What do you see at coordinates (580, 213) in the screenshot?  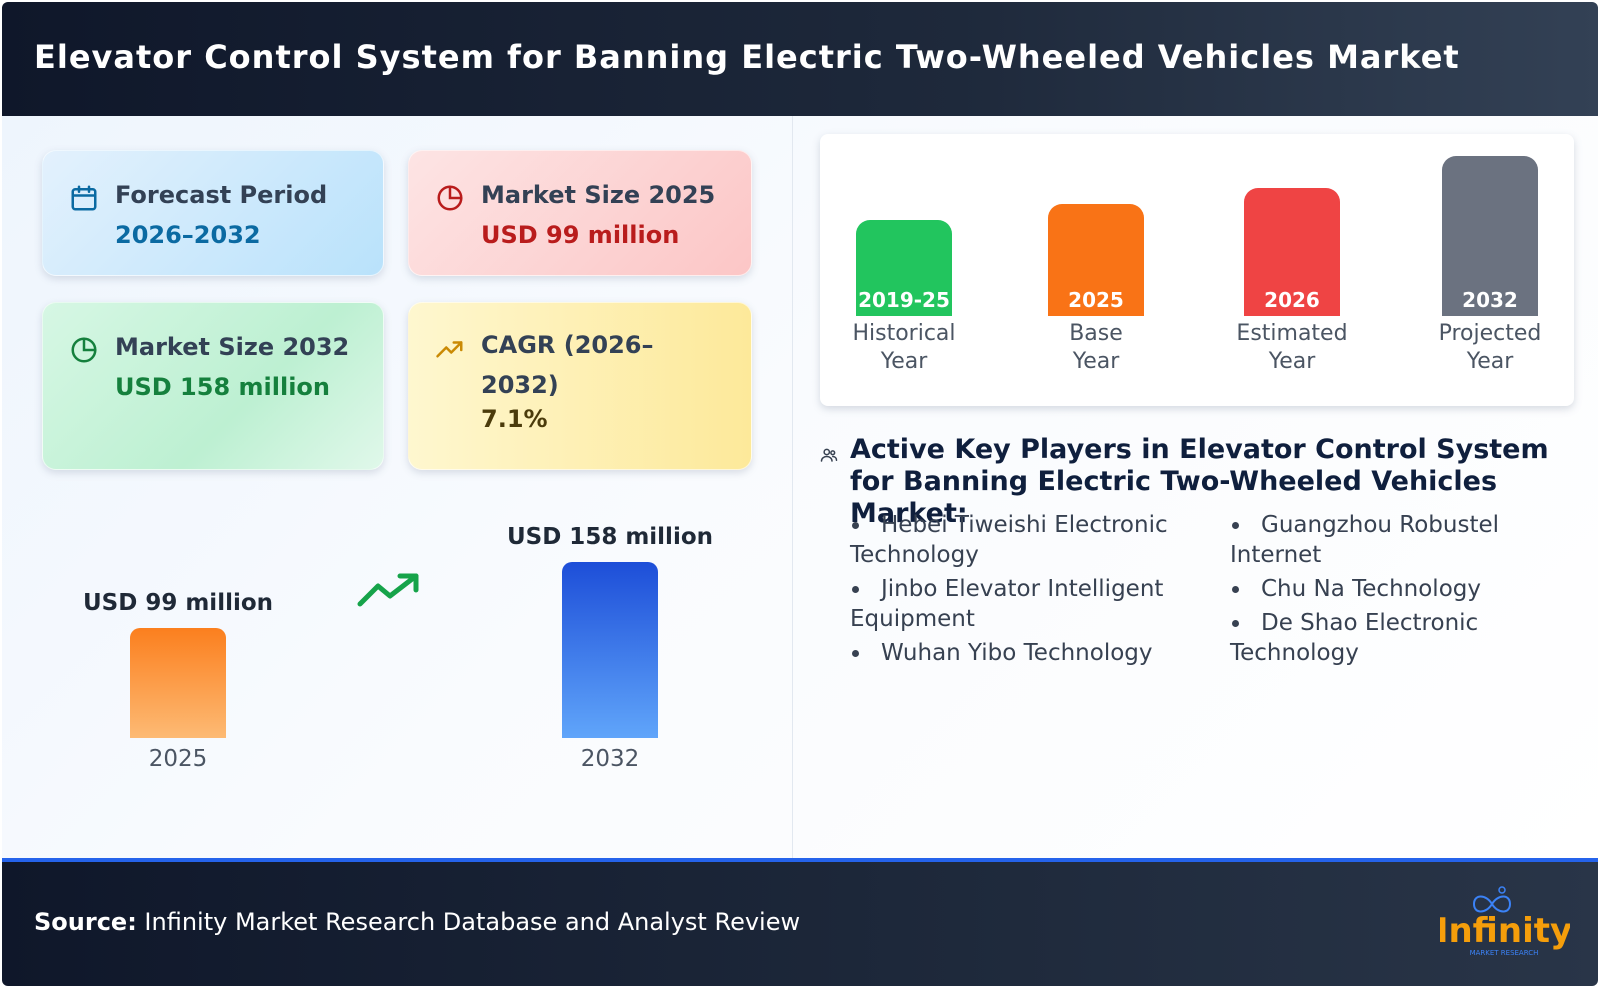 I see `market-size-2025-card: Market Size 2025 USD 99 million` at bounding box center [580, 213].